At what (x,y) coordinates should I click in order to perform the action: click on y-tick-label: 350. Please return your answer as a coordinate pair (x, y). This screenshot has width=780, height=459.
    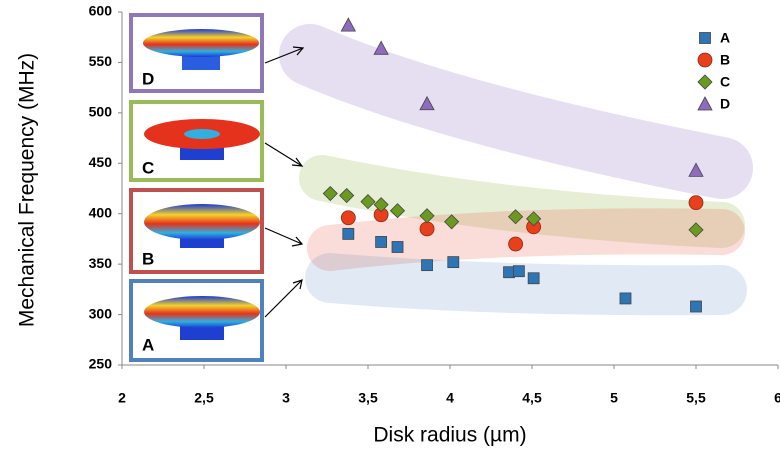
    Looking at the image, I should click on (101, 263).